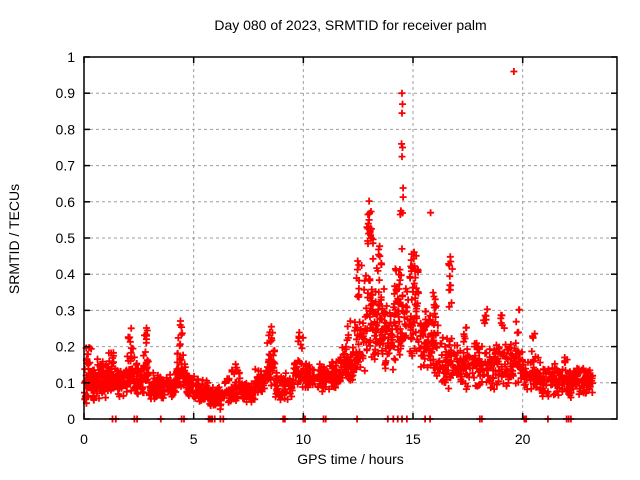 The width and height of the screenshot is (640, 480). Describe the element at coordinates (66, 93) in the screenshot. I see `y-tick-label: 0.9` at that location.